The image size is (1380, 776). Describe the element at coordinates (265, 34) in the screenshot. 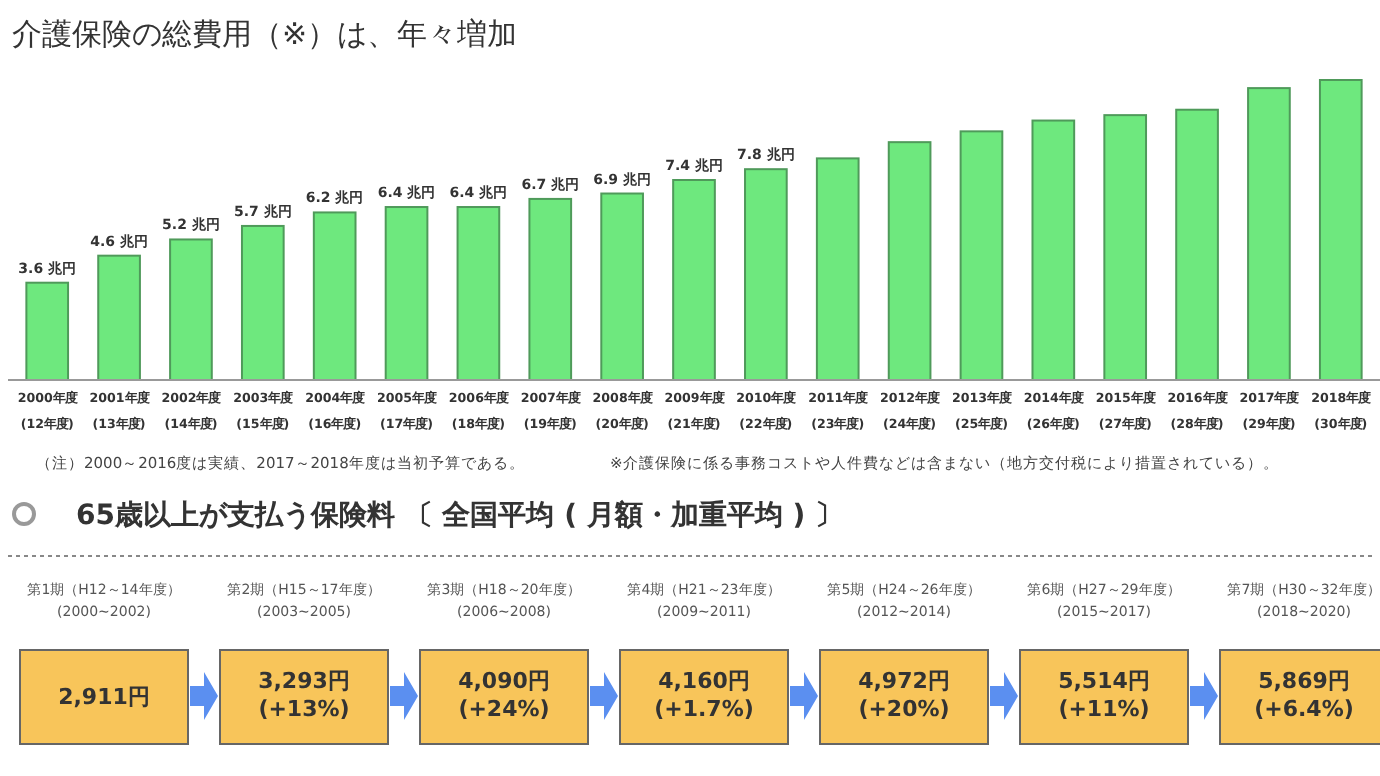

I see `chart-title: 介護保険の総費用（※）は、年々増加` at that location.